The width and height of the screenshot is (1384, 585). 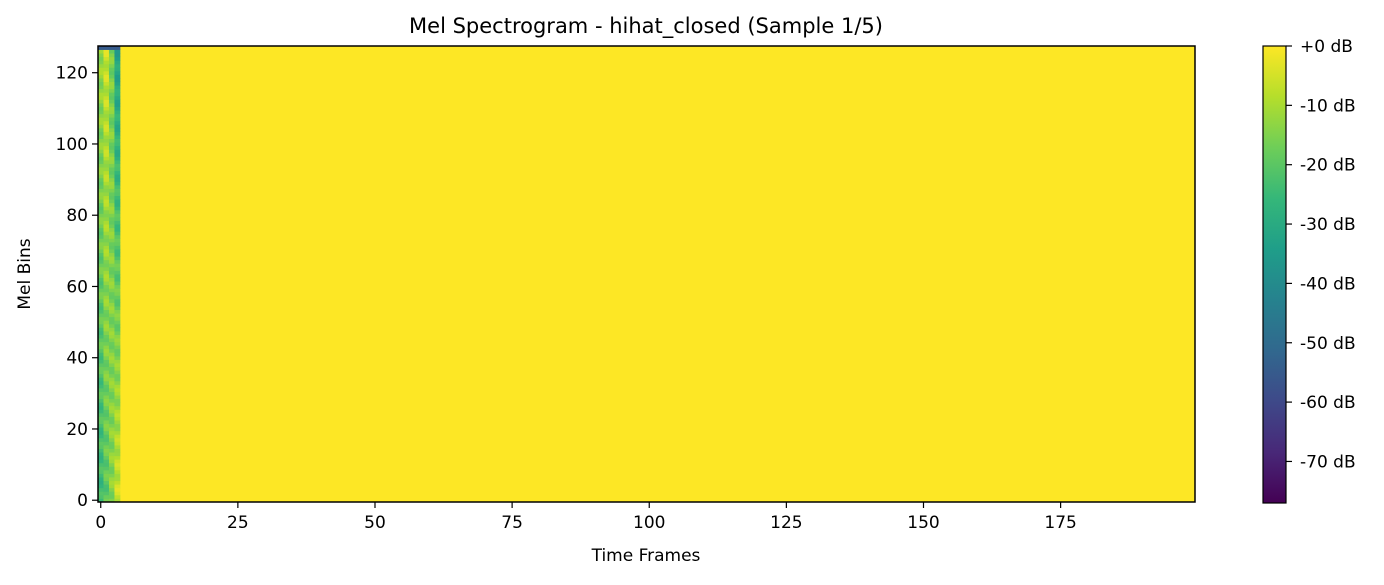 What do you see at coordinates (238, 523) in the screenshot?
I see `x-tick-label: 25` at bounding box center [238, 523].